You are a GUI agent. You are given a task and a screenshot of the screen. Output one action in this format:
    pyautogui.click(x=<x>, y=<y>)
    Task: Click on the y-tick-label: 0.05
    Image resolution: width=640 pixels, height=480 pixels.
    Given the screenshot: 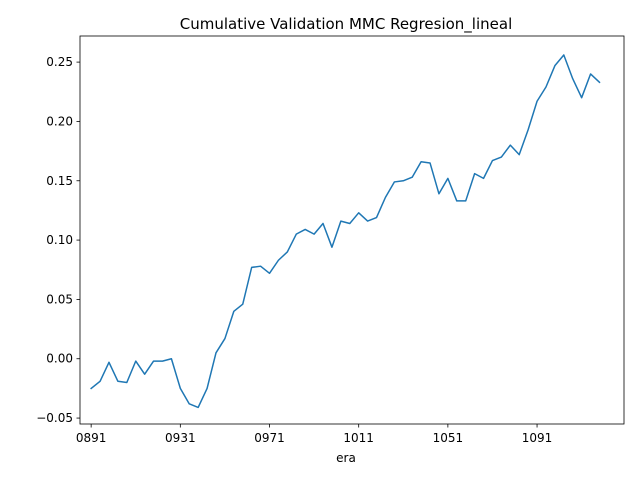 What is the action you would take?
    pyautogui.click(x=59, y=299)
    